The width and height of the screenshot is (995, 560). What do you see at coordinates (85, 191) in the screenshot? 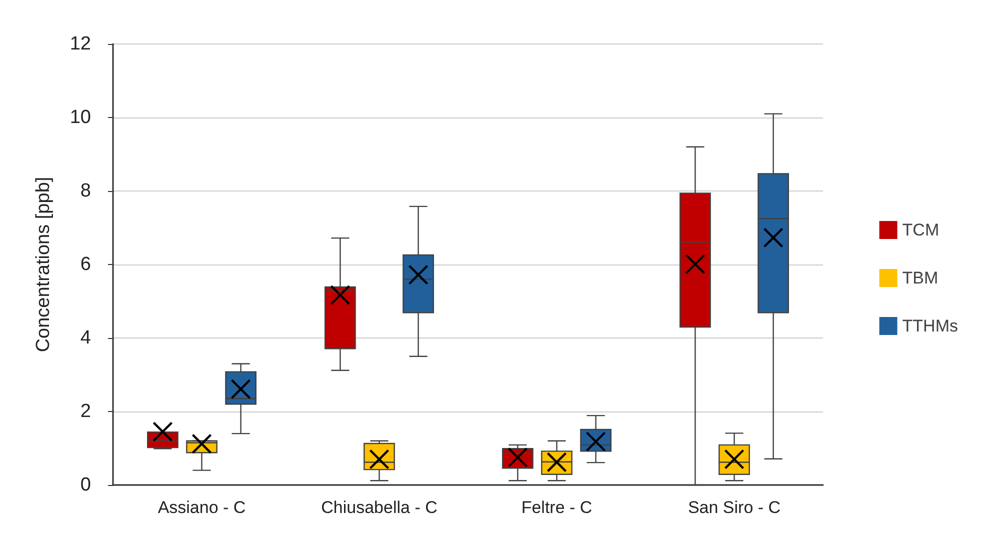
I see `y-tick-label: 8` at bounding box center [85, 191].